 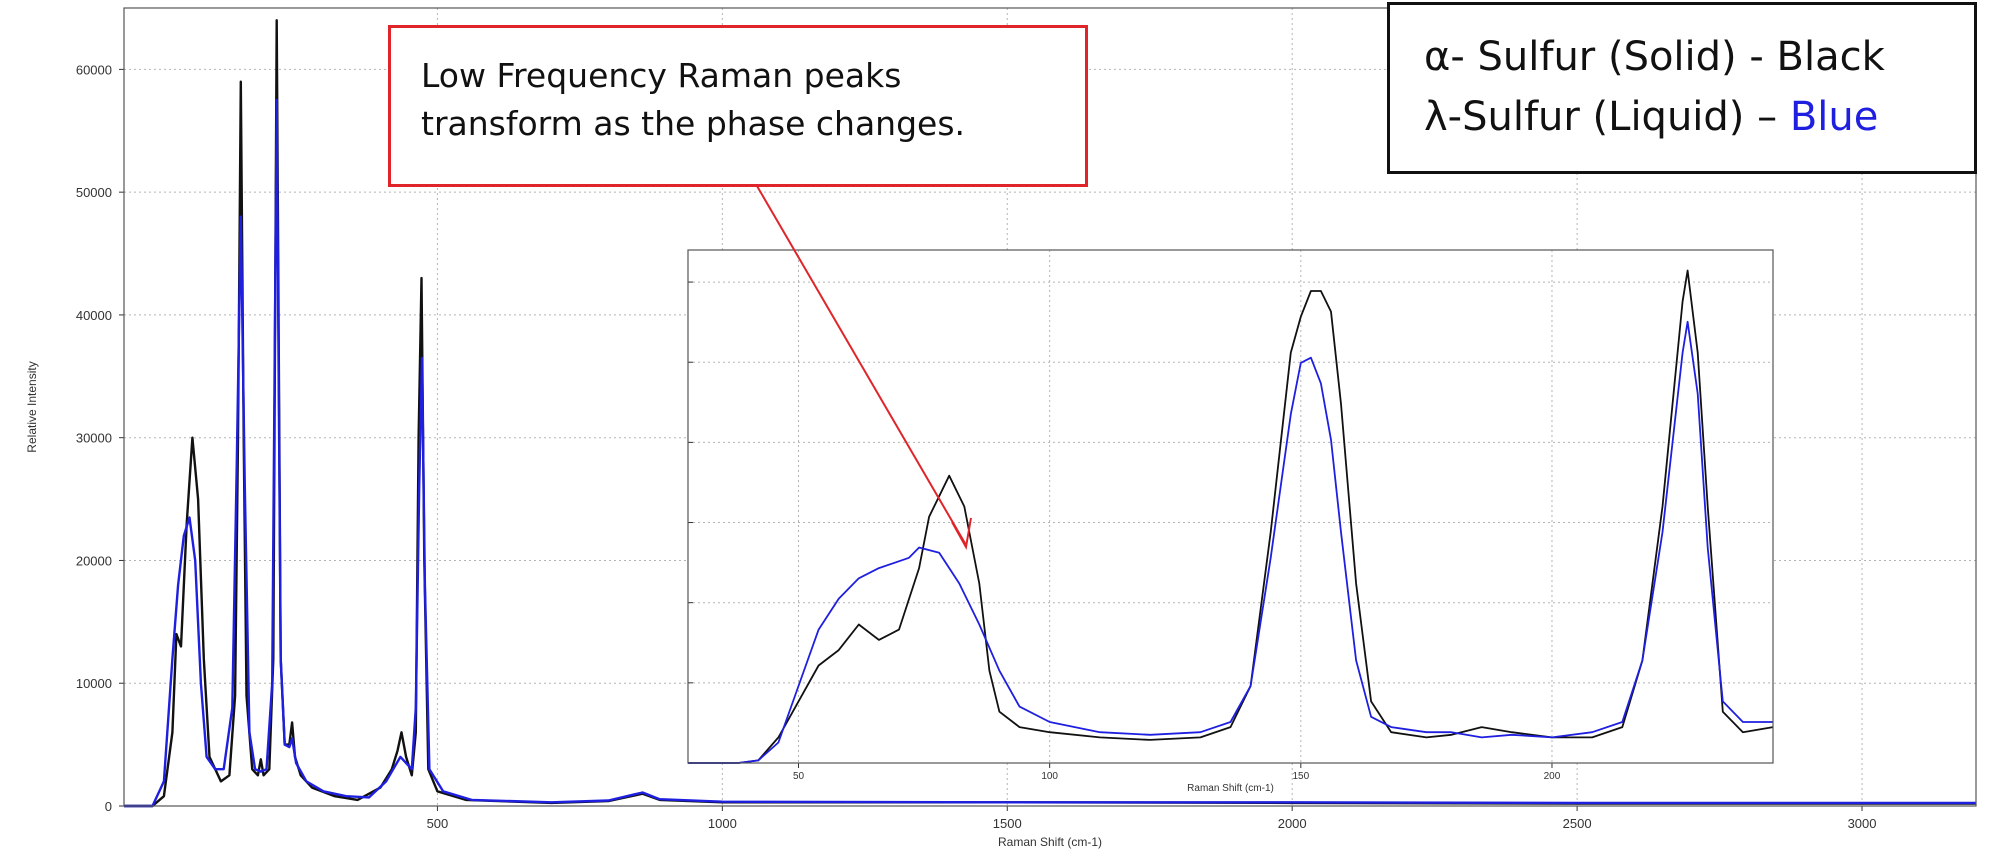 What do you see at coordinates (1834, 117) in the screenshot?
I see `legend-blue-word: Blue` at bounding box center [1834, 117].